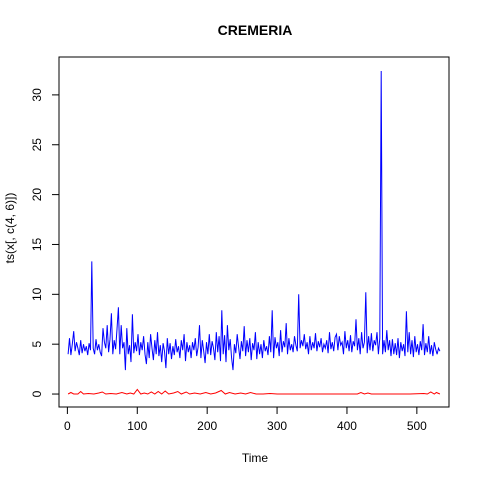 The width and height of the screenshot is (480, 480). What do you see at coordinates (137, 426) in the screenshot?
I see `x-tick-label: 100` at bounding box center [137, 426].